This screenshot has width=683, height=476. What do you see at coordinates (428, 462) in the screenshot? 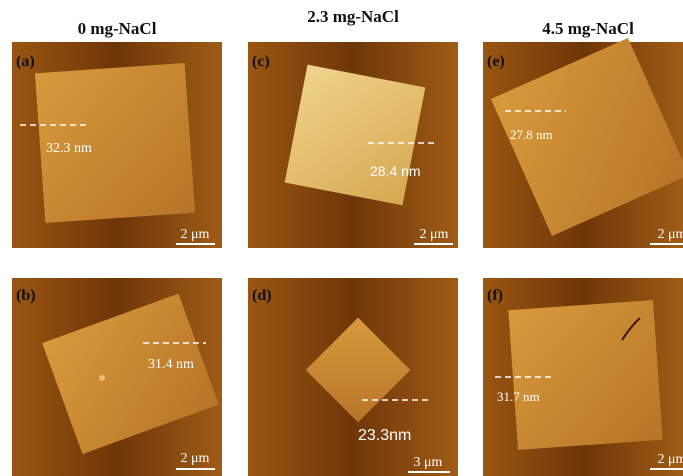
I see `scale-label: 3 μm` at bounding box center [428, 462].